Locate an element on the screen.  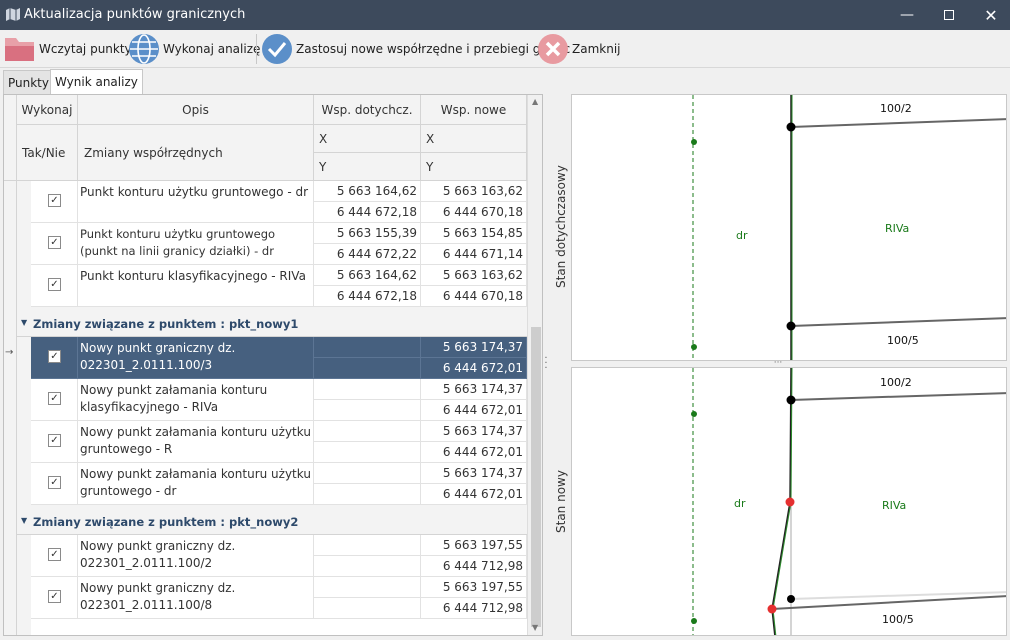
group-header-pkt-nowy2: ▼ Zmiany związane z punktem : pkt_nowy2 is located at coordinates (272, 520).